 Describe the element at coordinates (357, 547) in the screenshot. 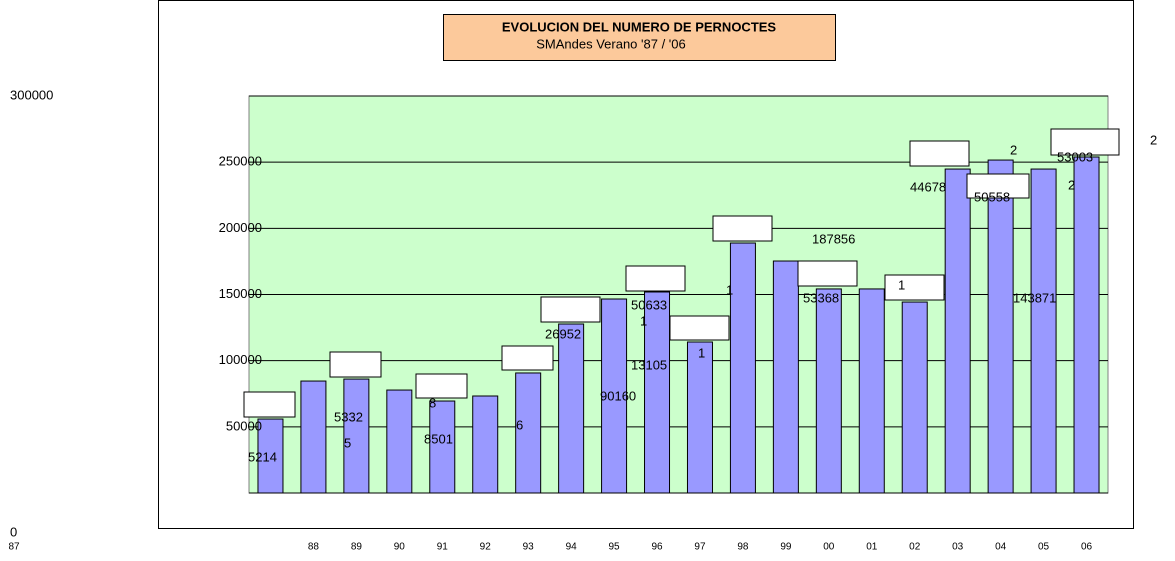

I see `x-tick-label: 89` at that location.